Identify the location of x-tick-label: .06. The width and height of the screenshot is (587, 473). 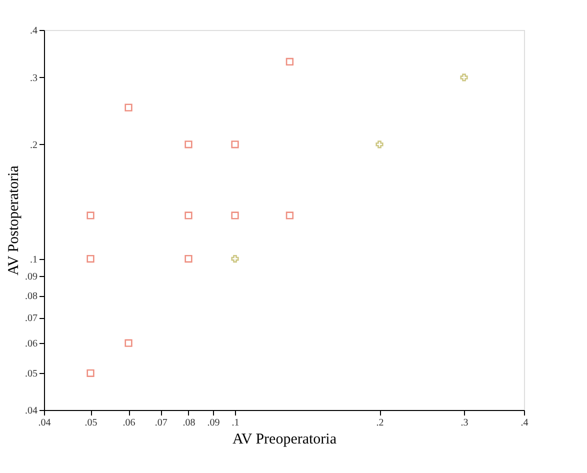
(129, 423).